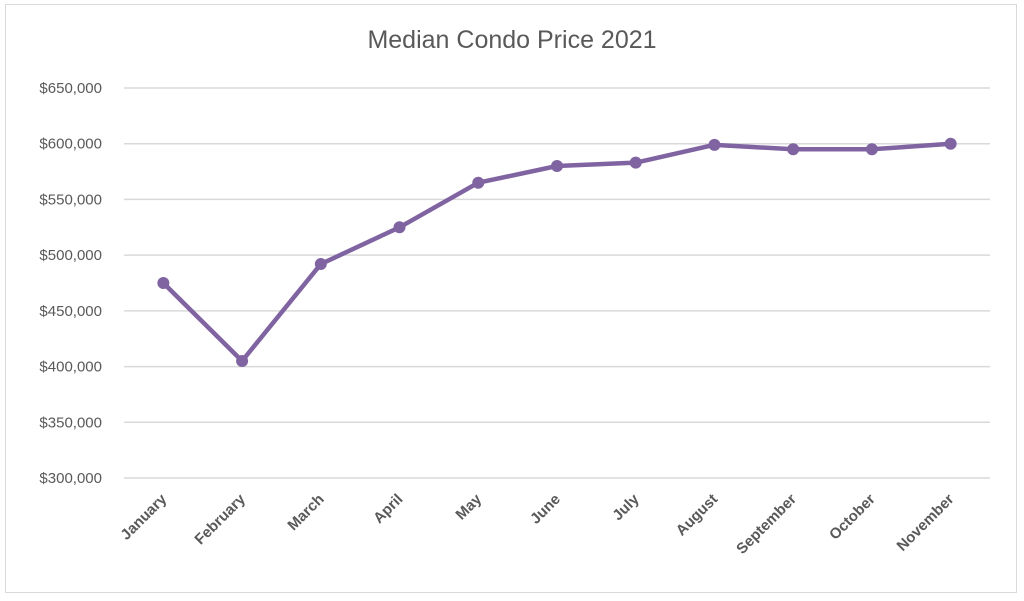 The width and height of the screenshot is (1024, 601). Describe the element at coordinates (143, 516) in the screenshot. I see `x-tick-label: January` at that location.